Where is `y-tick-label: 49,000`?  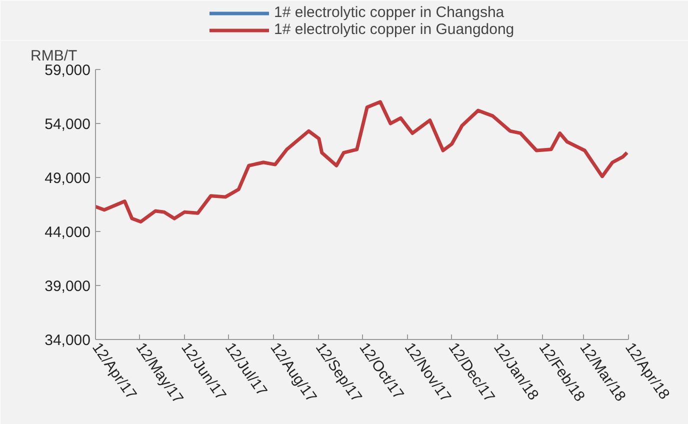 y-tick-label: 49,000 is located at coordinates (67, 178).